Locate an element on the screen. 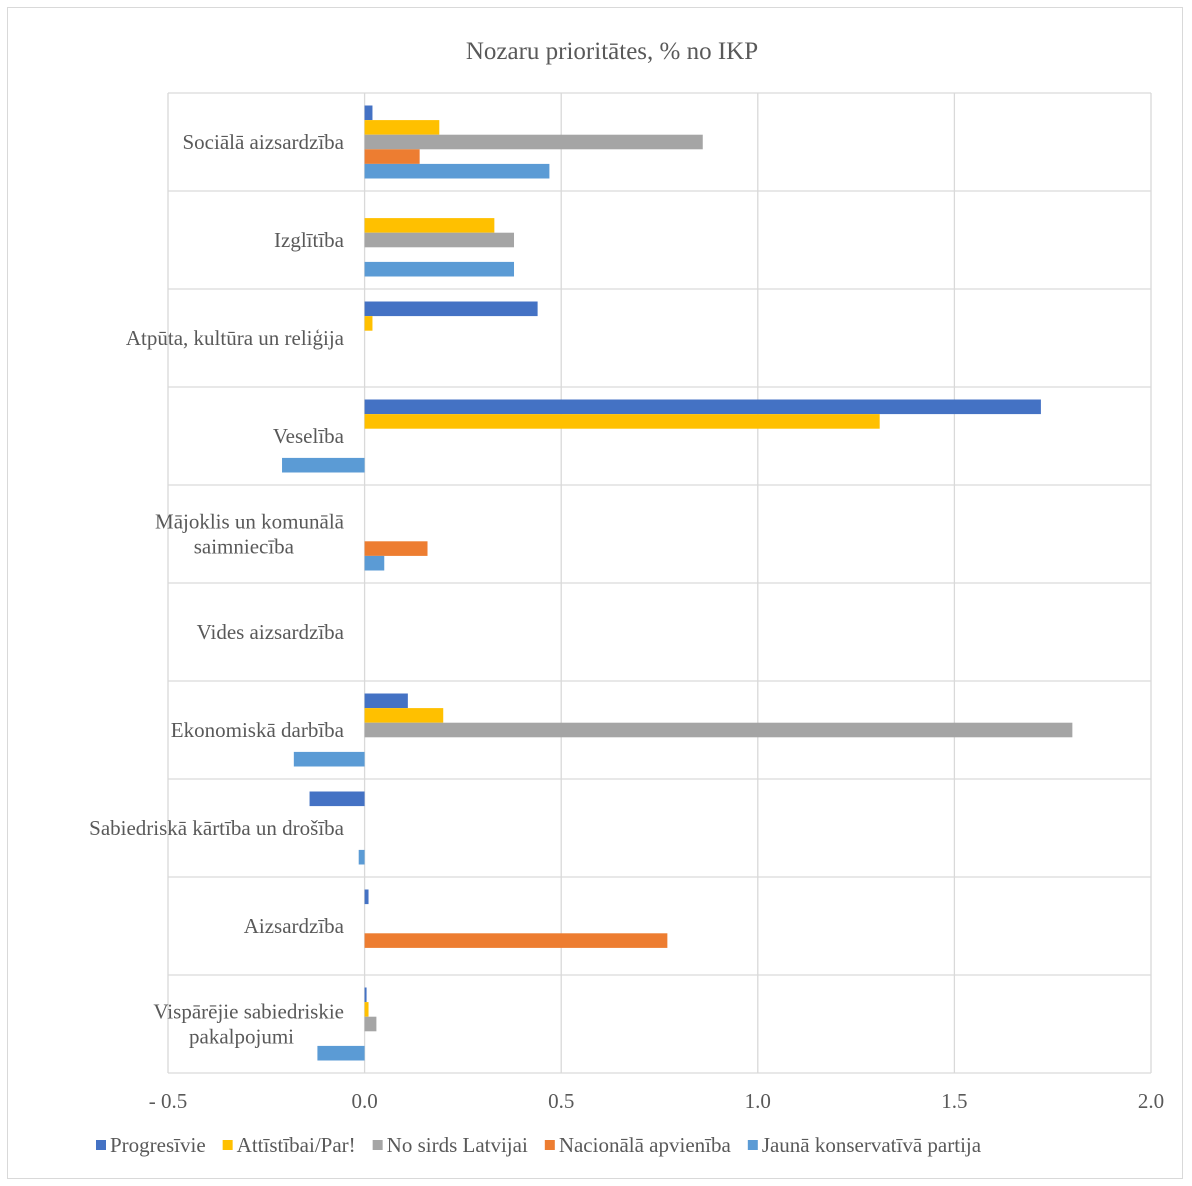  chart-title: Nozaru prioritātes, % no IKP is located at coordinates (612, 51).